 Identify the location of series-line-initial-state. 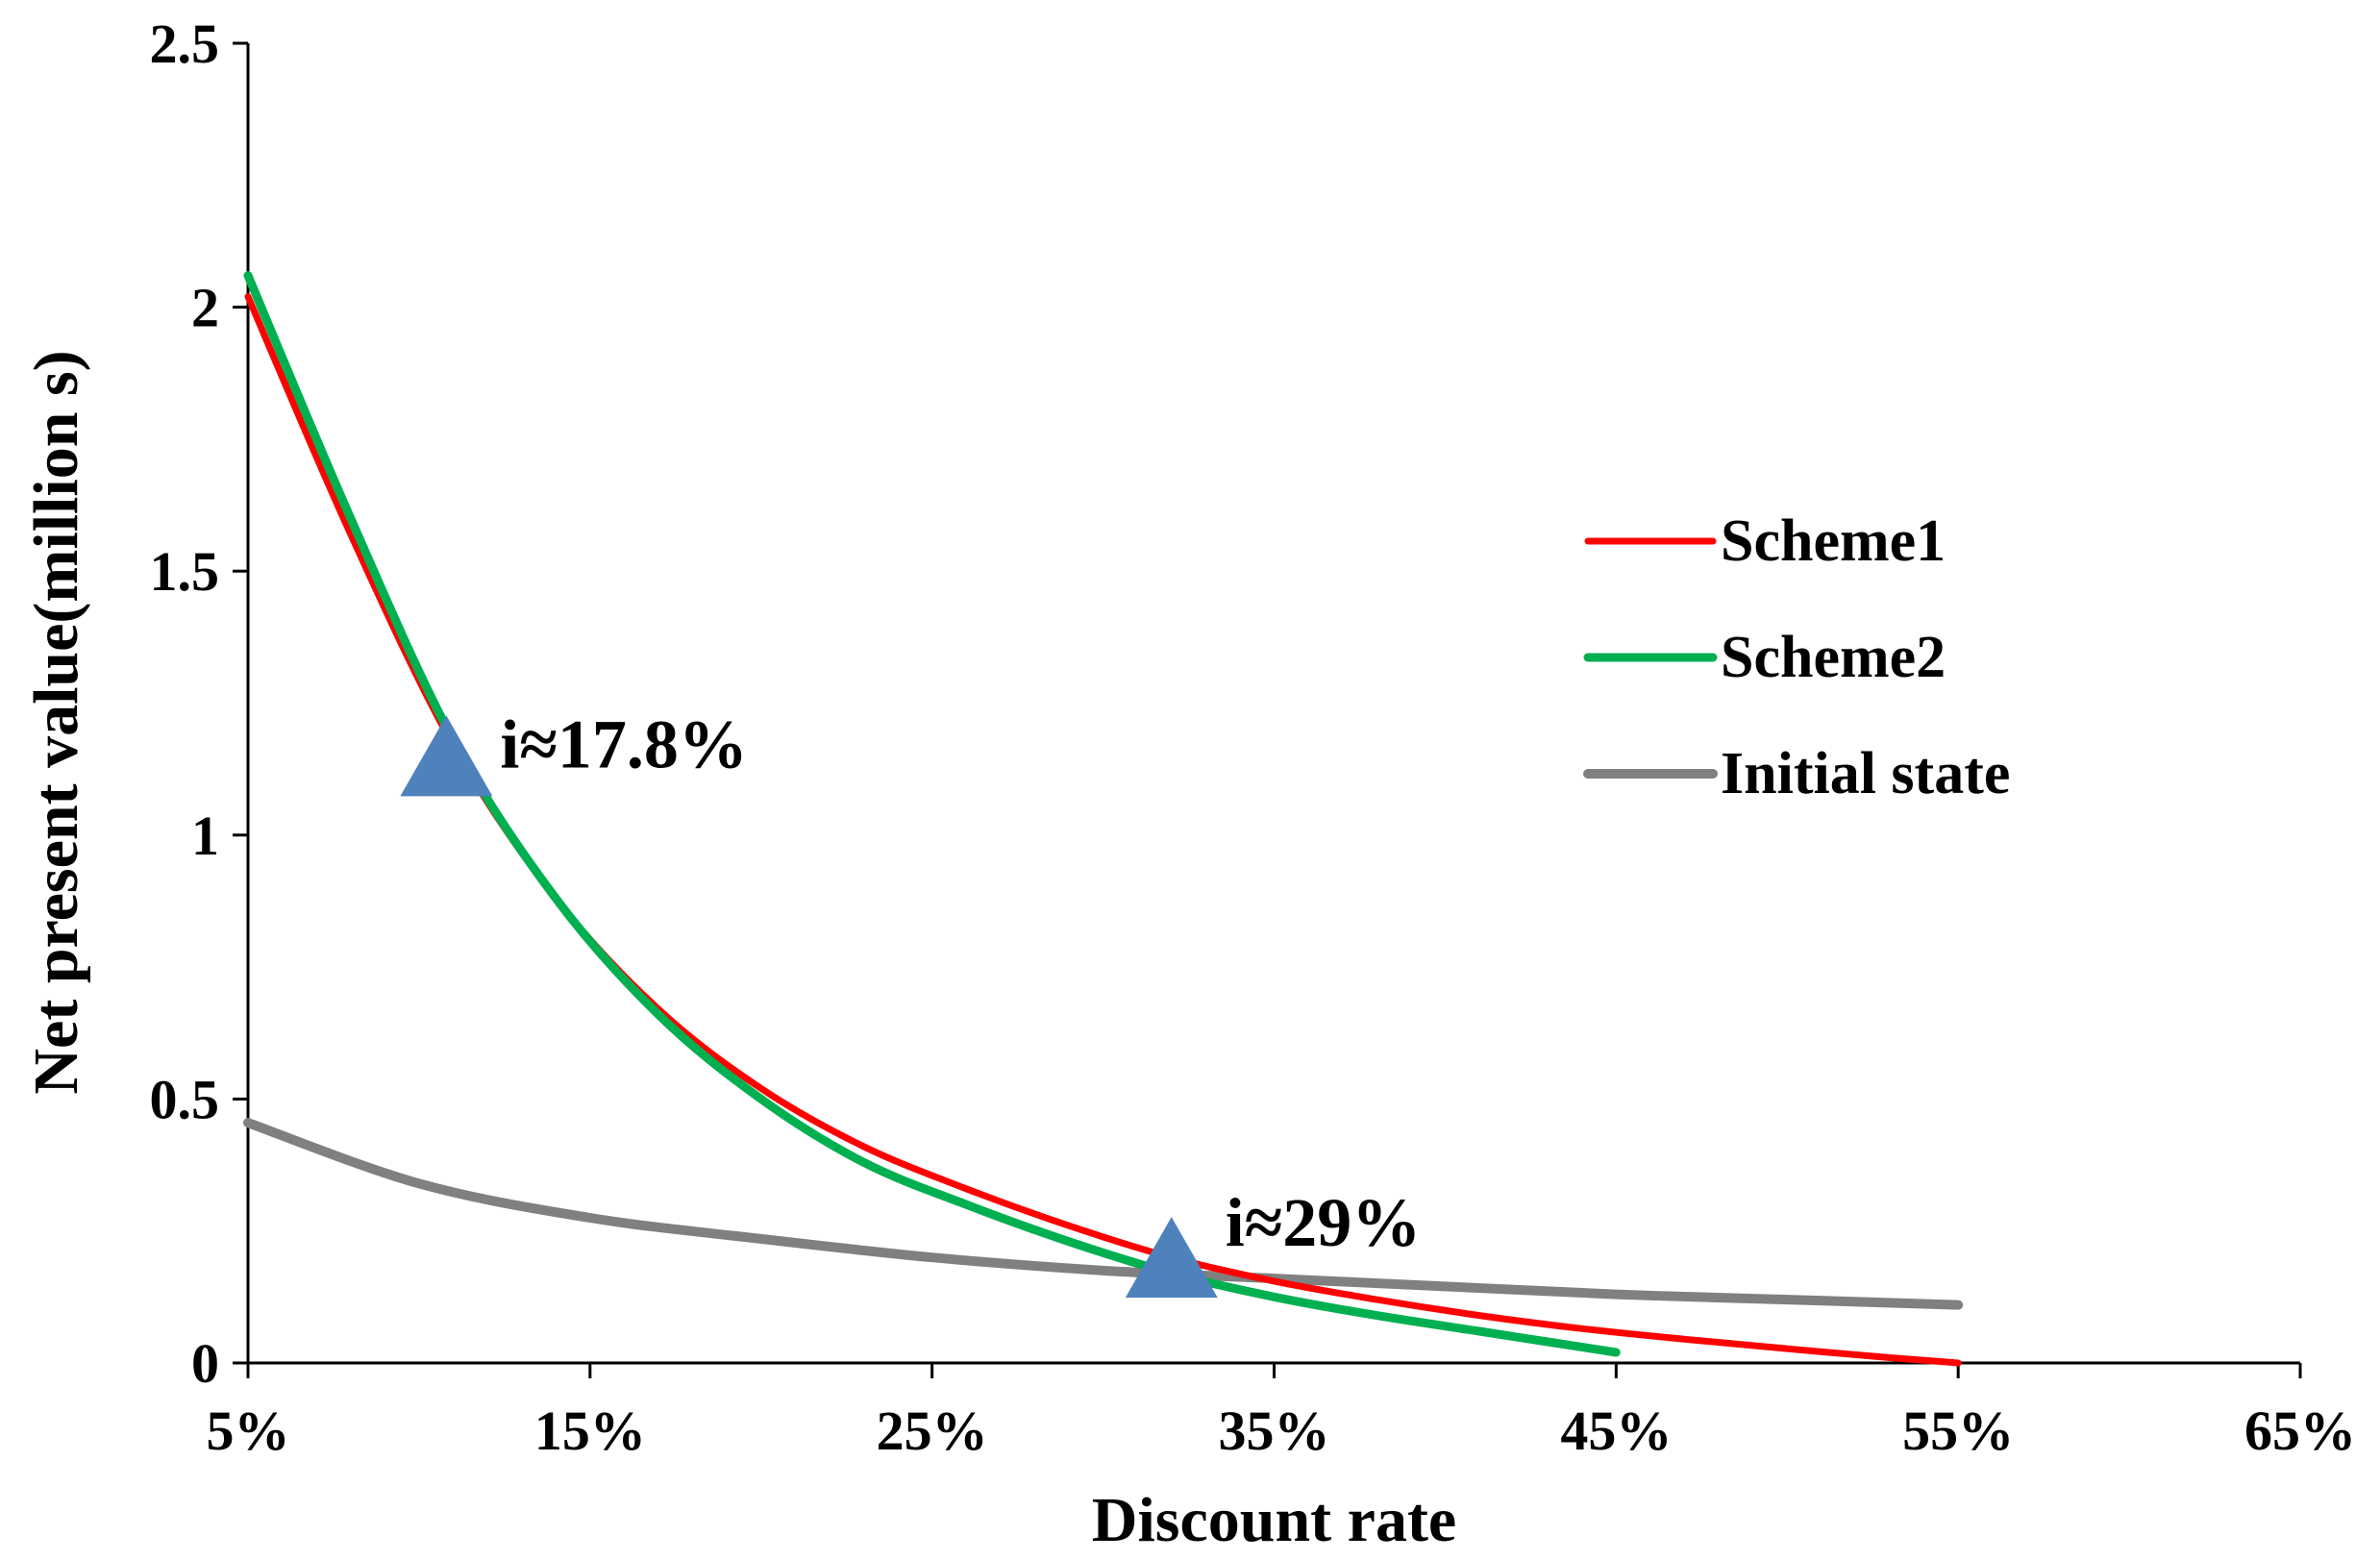
(1103, 1214).